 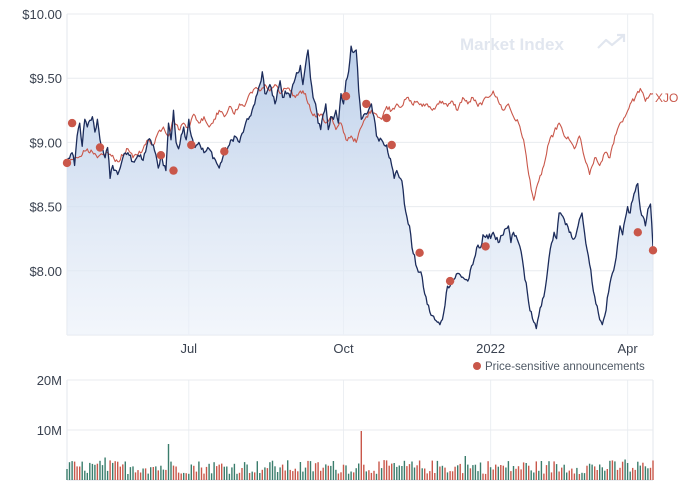 I want to click on market-index-watermark: Market Index, so click(x=543, y=43).